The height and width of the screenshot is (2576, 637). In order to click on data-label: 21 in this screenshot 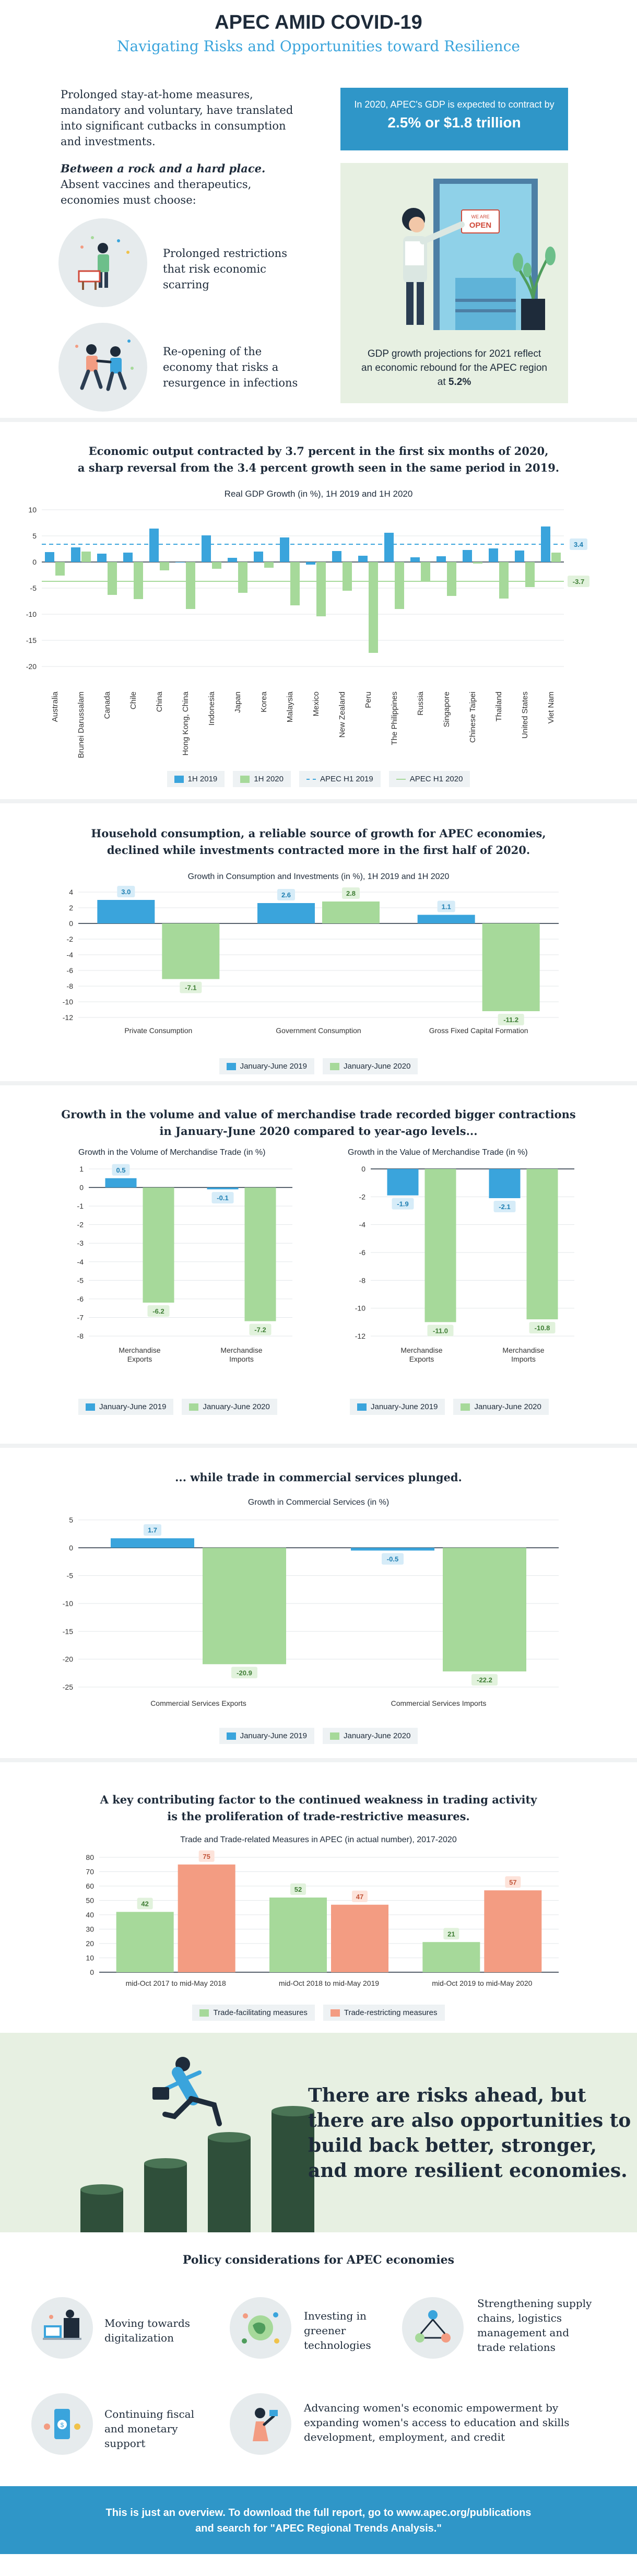, I will do `click(451, 1934)`.